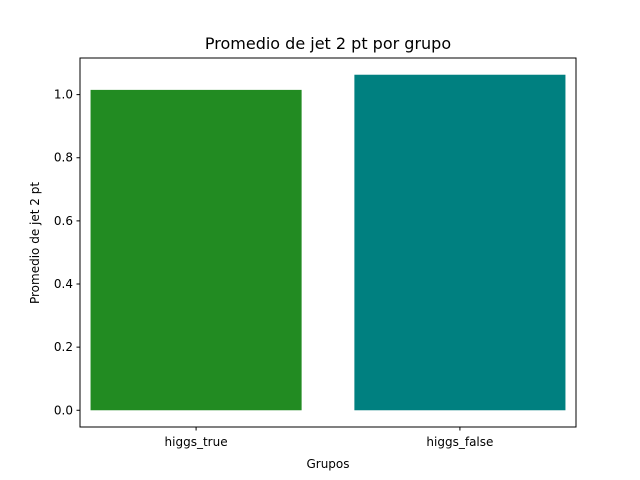  I want to click on chart-title: Promedio de jet 2 pt por grupo, so click(328, 43).